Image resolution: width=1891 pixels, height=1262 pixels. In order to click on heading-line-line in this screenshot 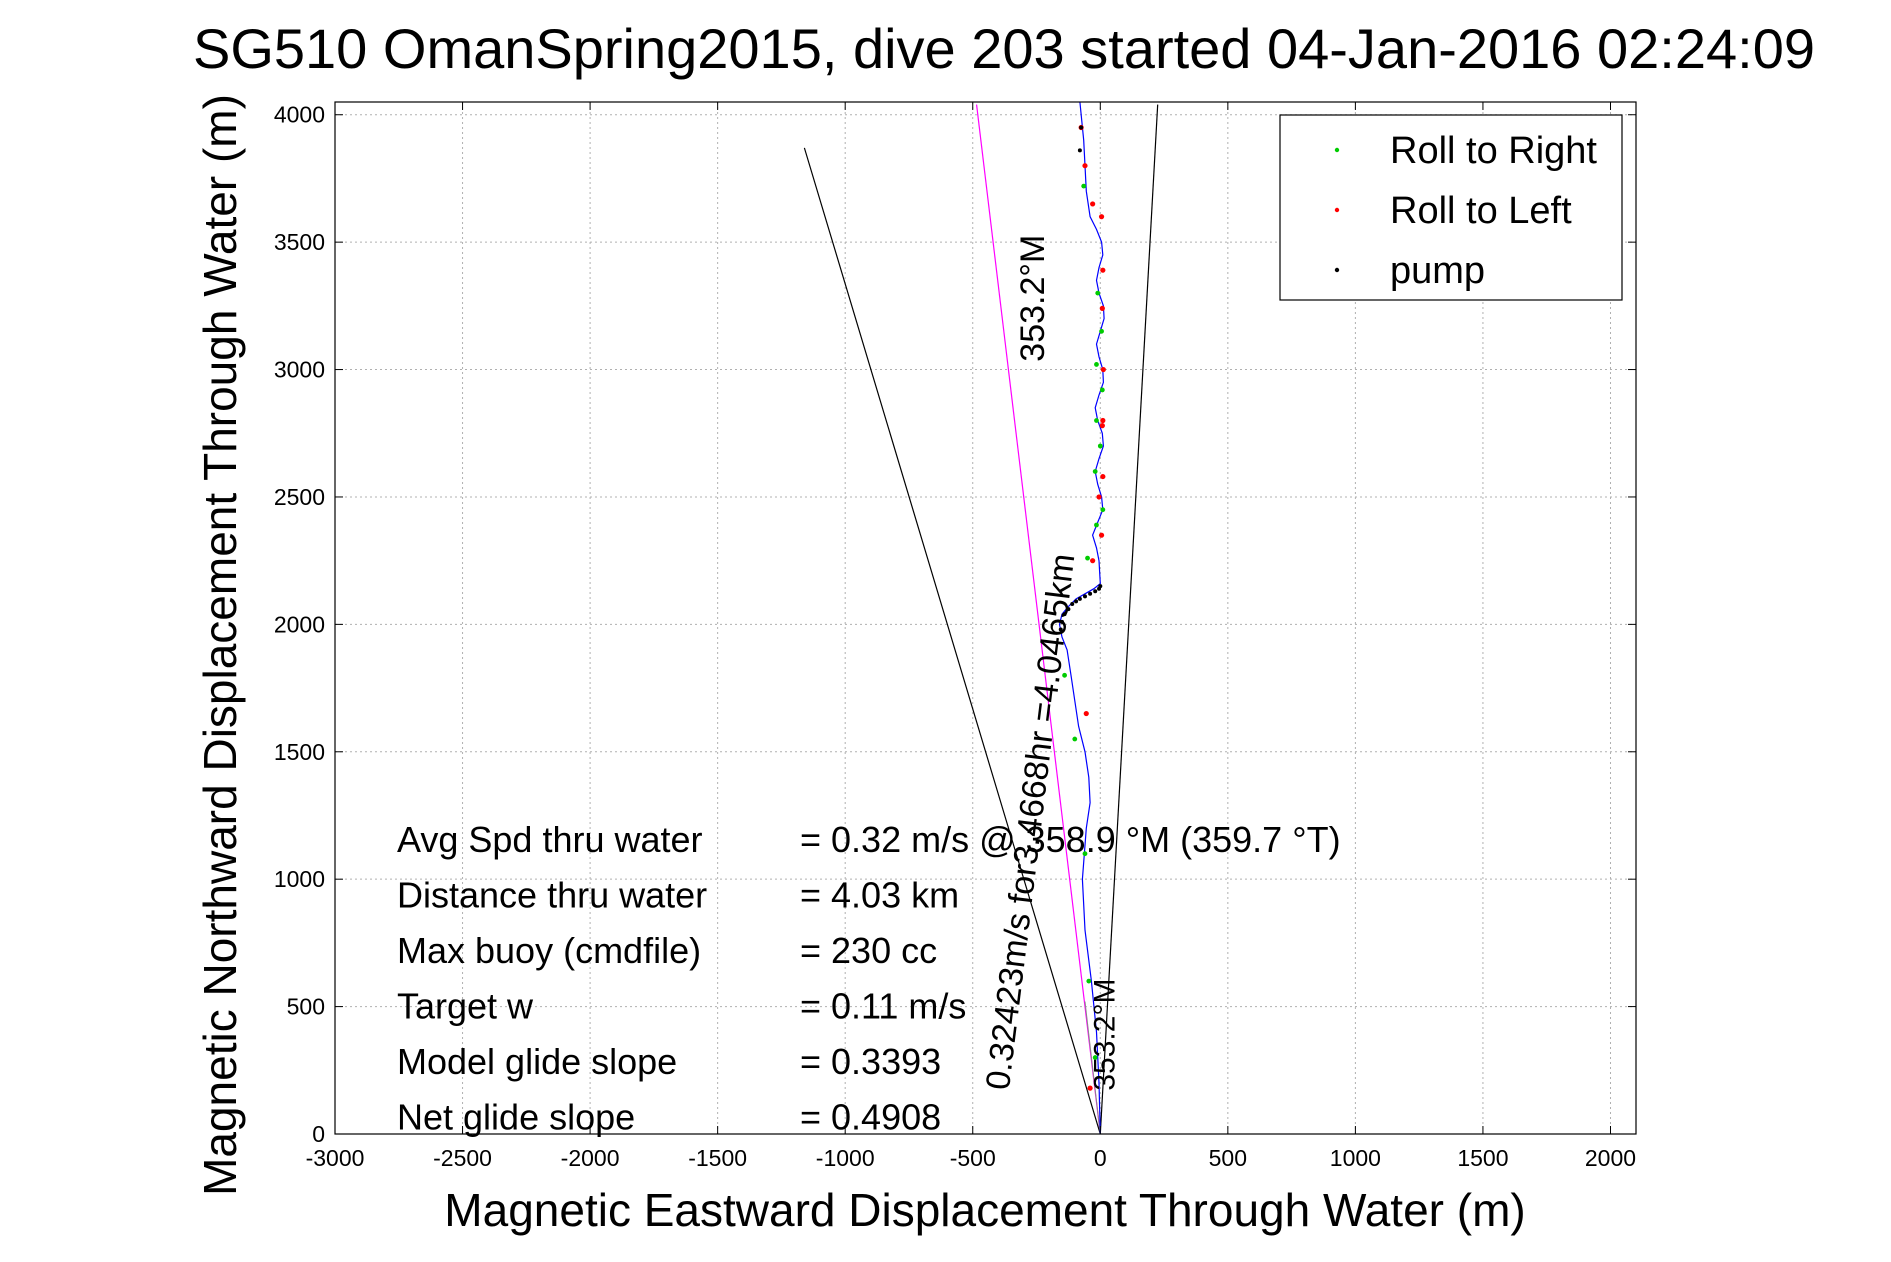, I will do `click(1038, 619)`.